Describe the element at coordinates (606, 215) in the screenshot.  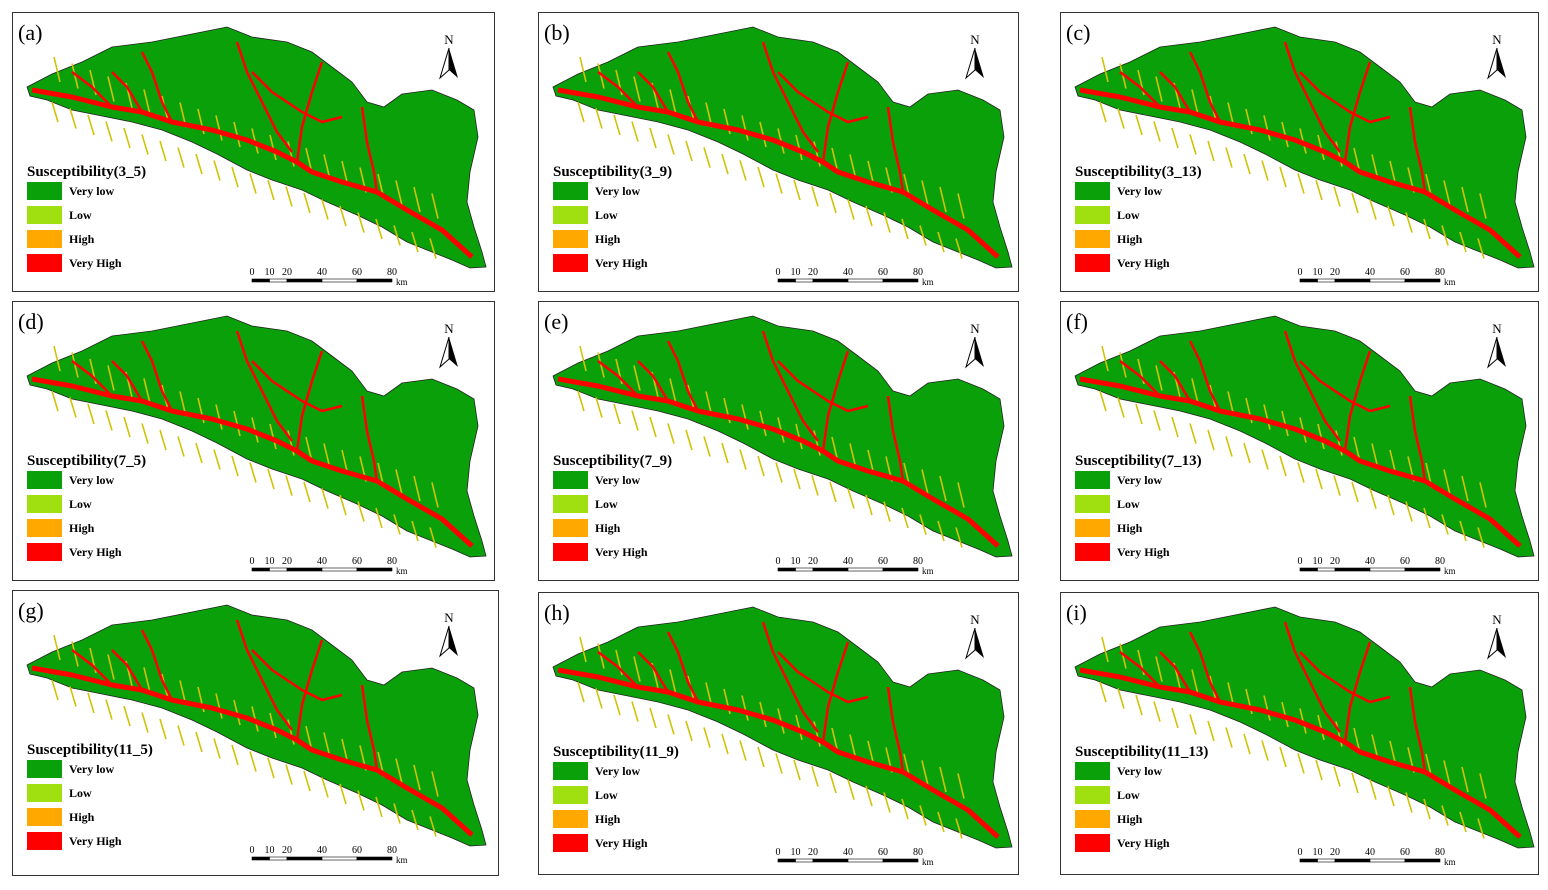
I see `legend-label: Low` at that location.